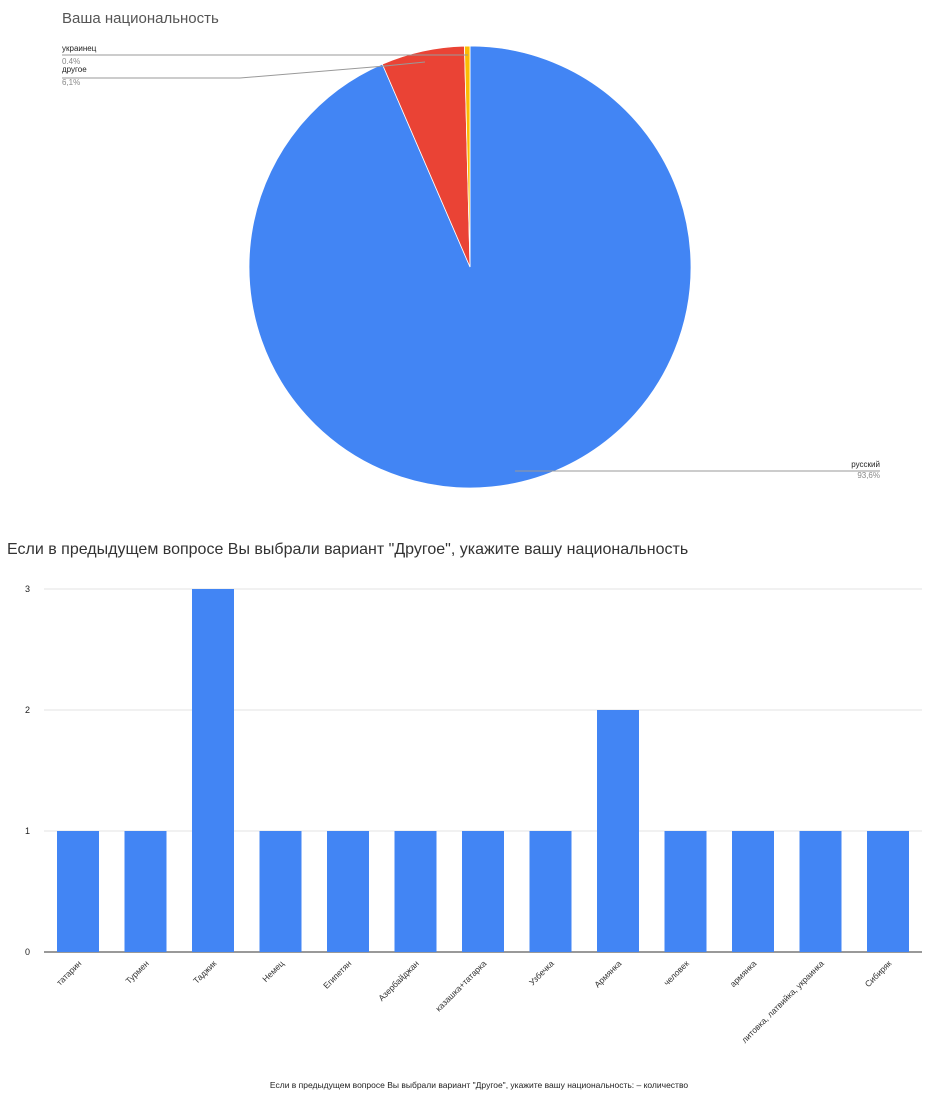  I want to click on leader-line, so click(244, 70).